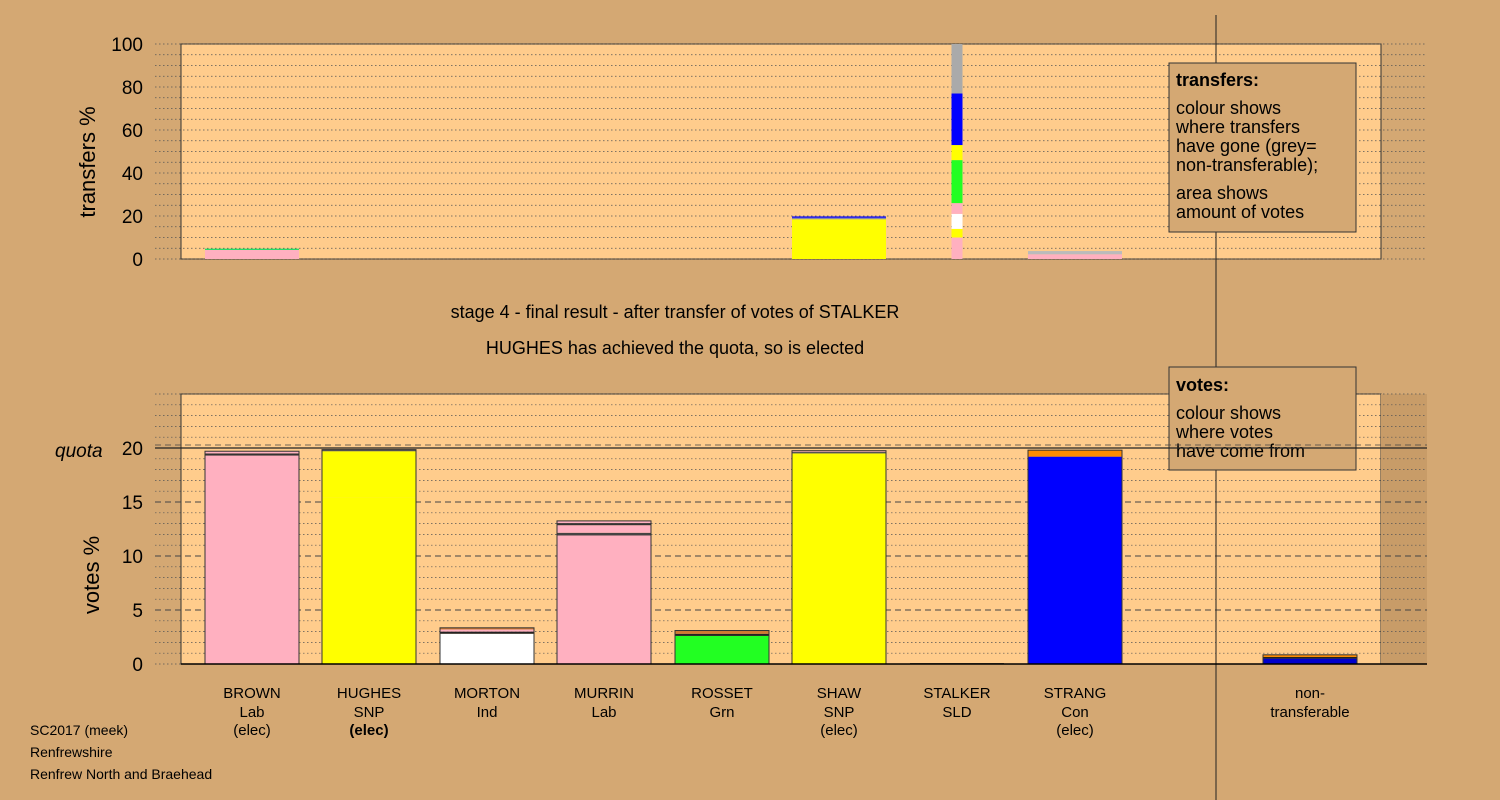  Describe the element at coordinates (487, 693) in the screenshot. I see `candidate-name: MORTON` at that location.